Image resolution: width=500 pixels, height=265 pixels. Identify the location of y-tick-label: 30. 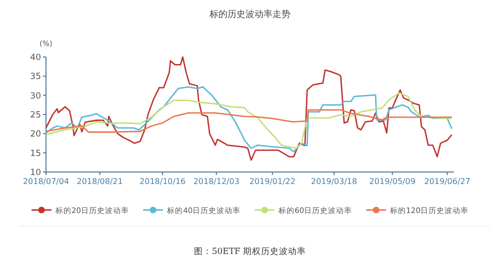
(35, 96).